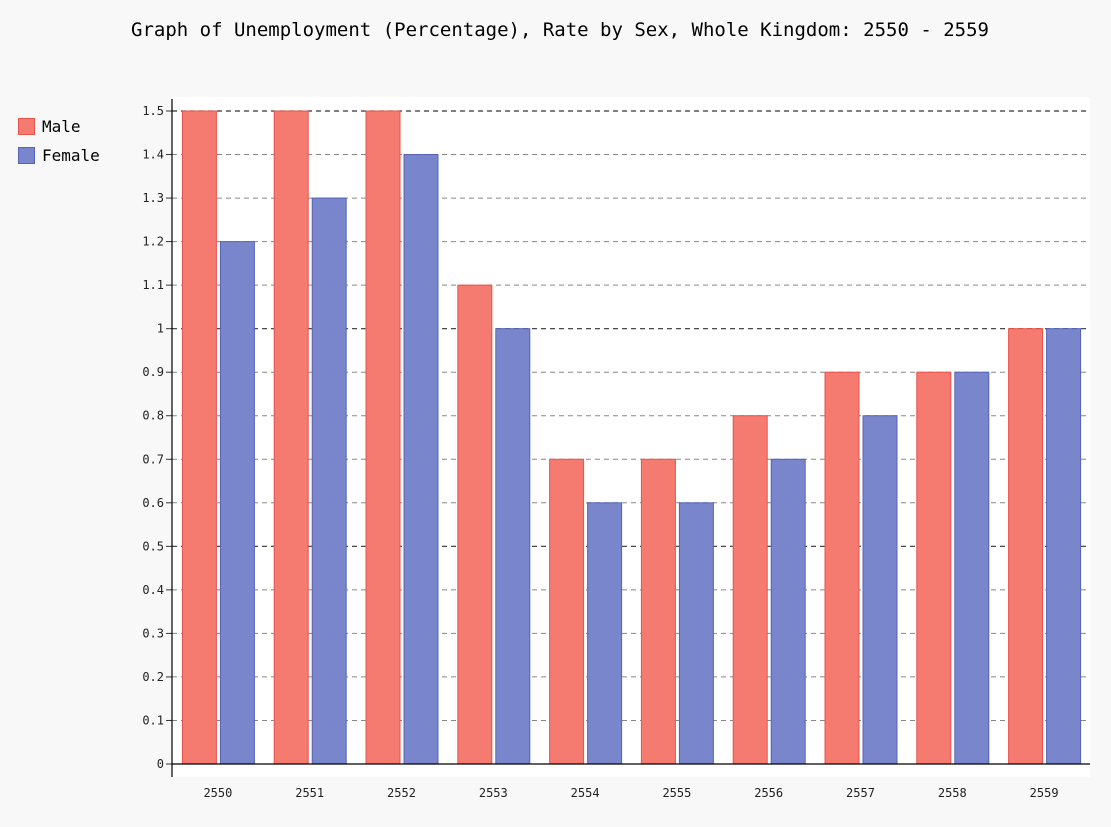 The image size is (1111, 827). I want to click on legend-item-female: Female, so click(59, 155).